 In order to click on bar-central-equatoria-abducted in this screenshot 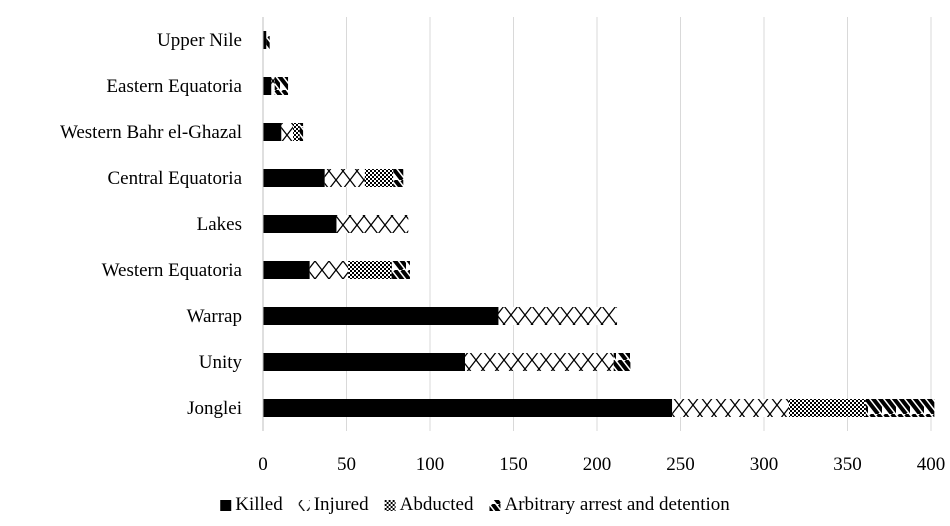, I will do `click(379, 178)`.